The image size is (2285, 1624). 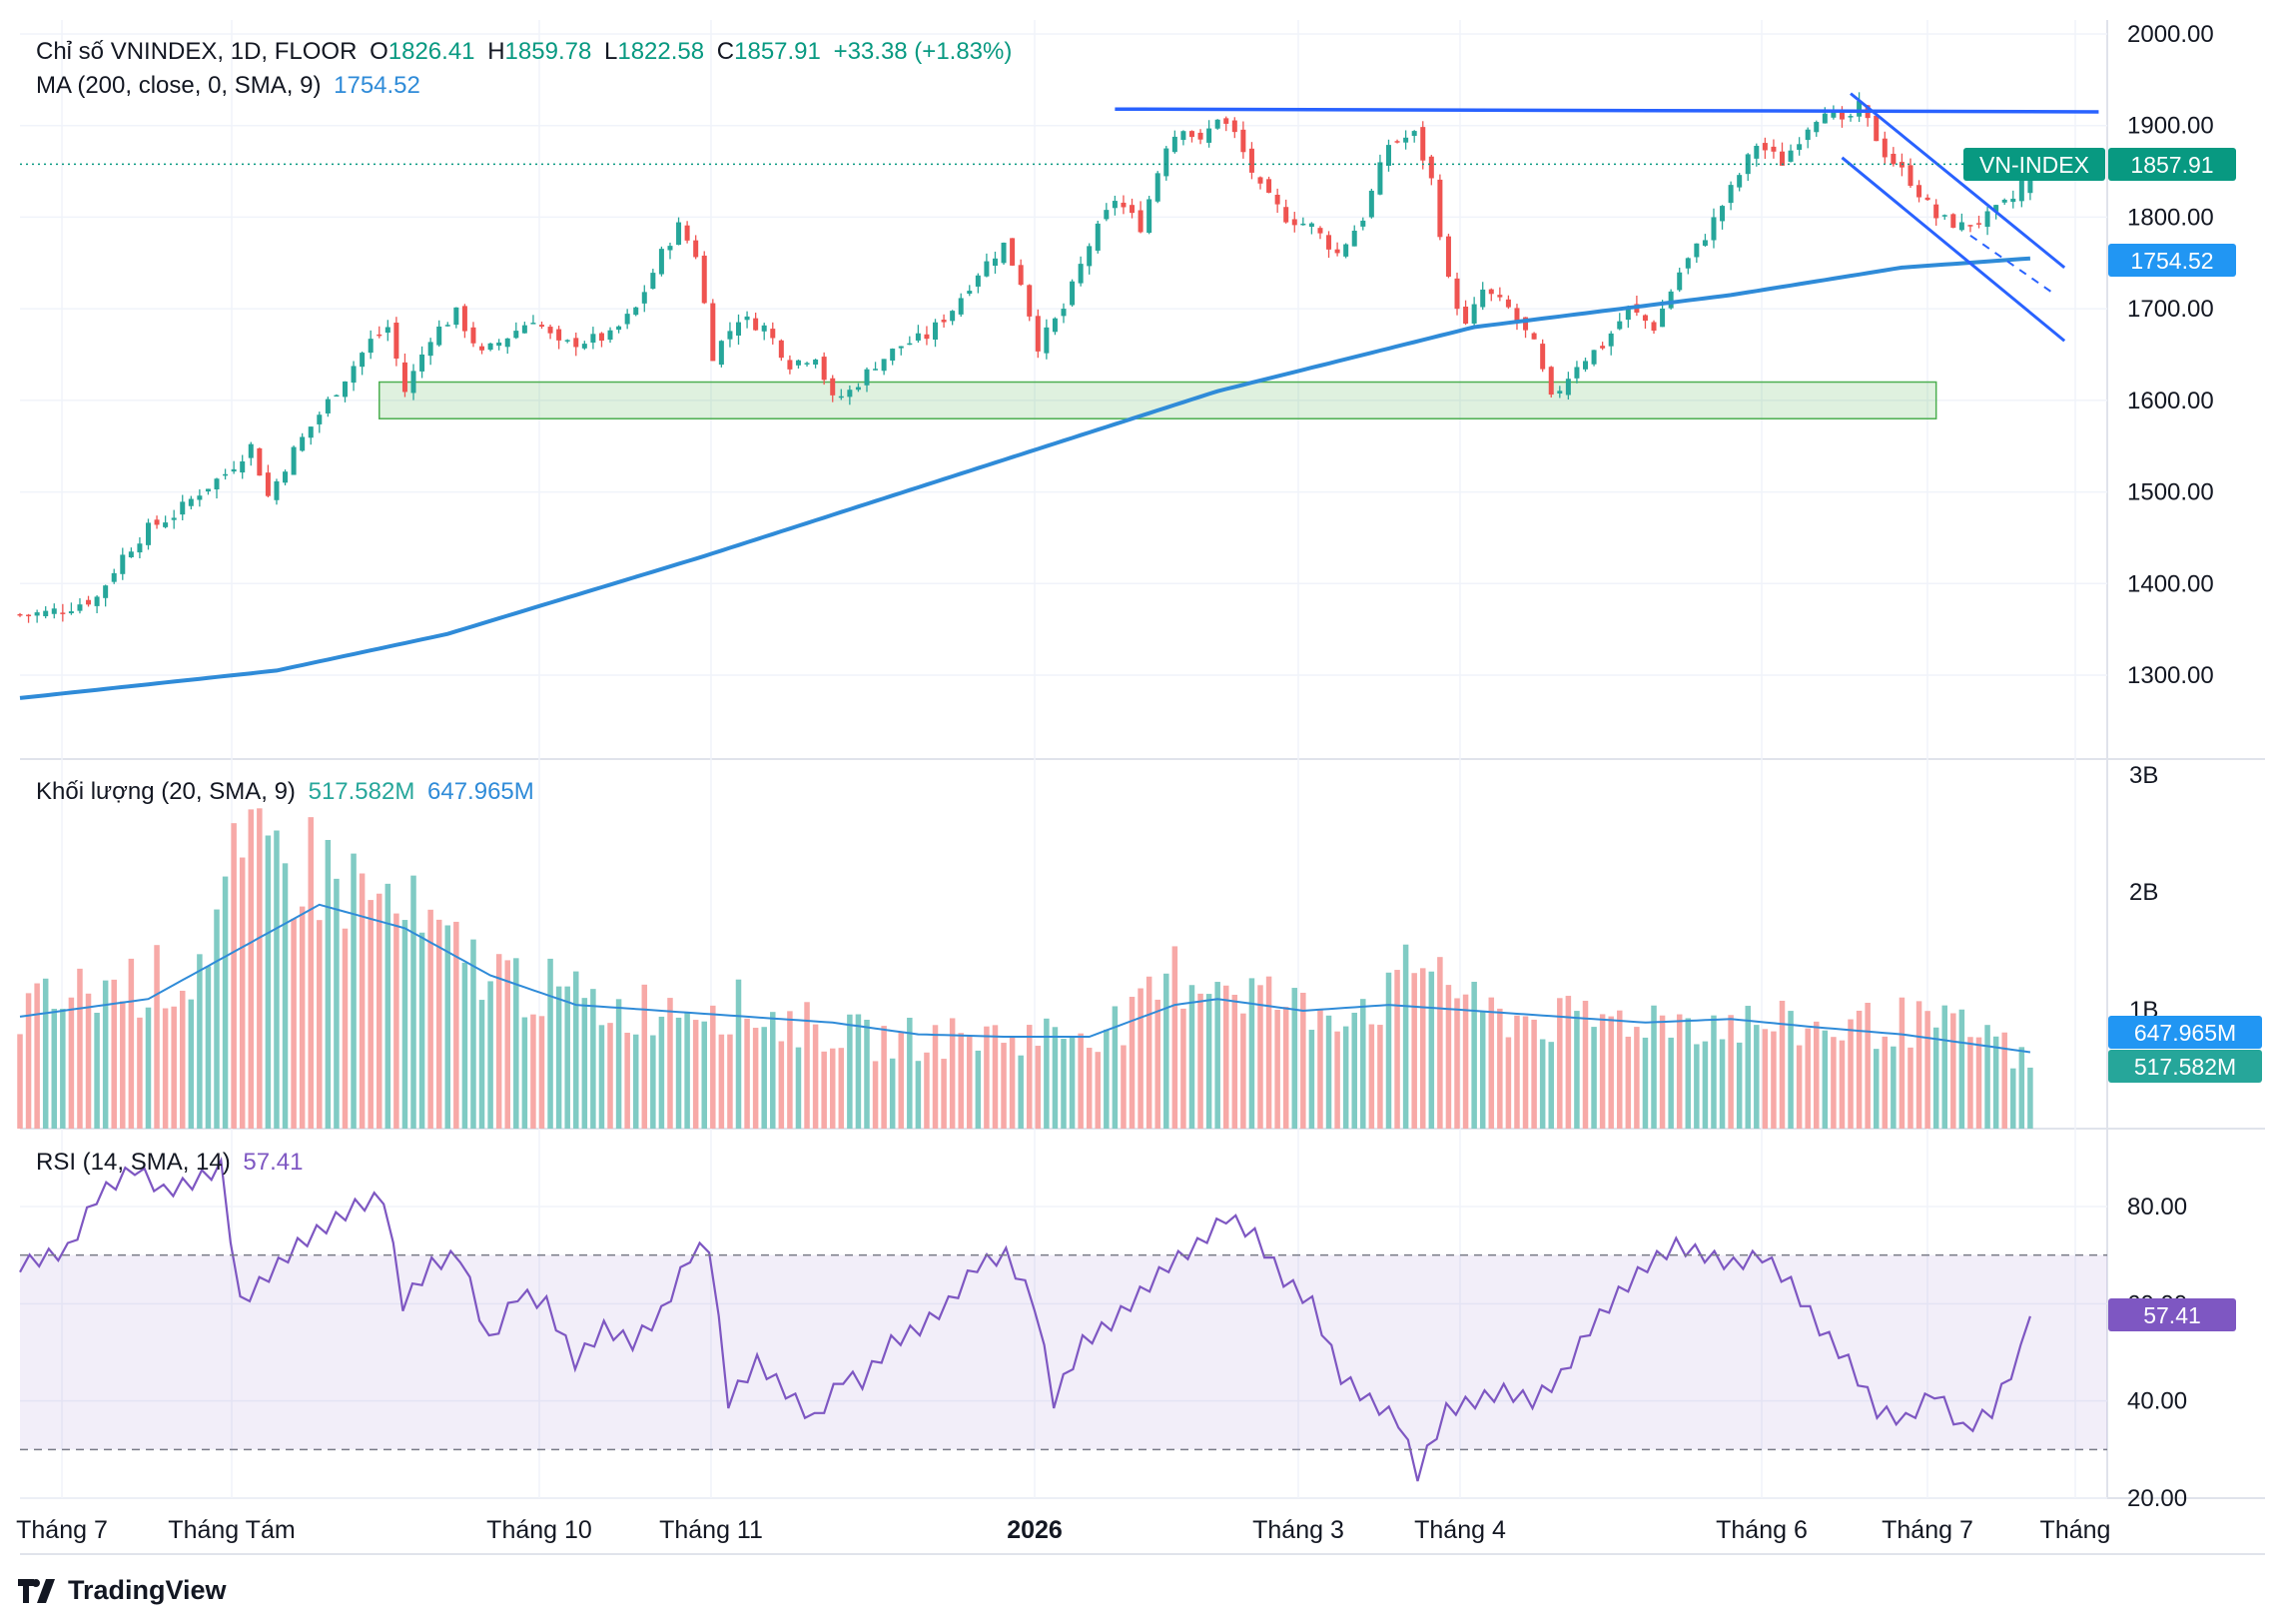 I want to click on channel-lower-line, so click(x=1953, y=249).